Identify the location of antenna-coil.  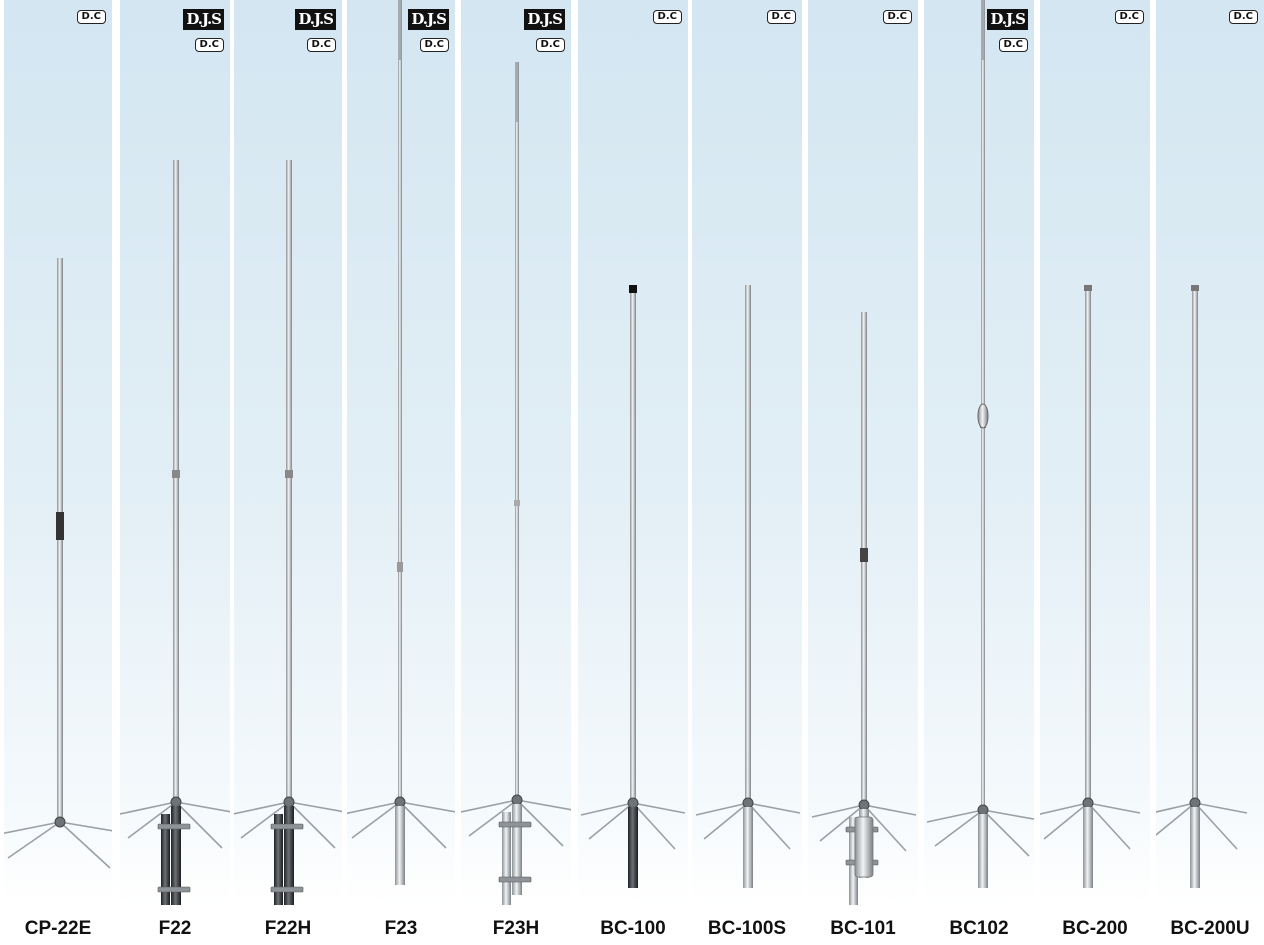
(983, 416).